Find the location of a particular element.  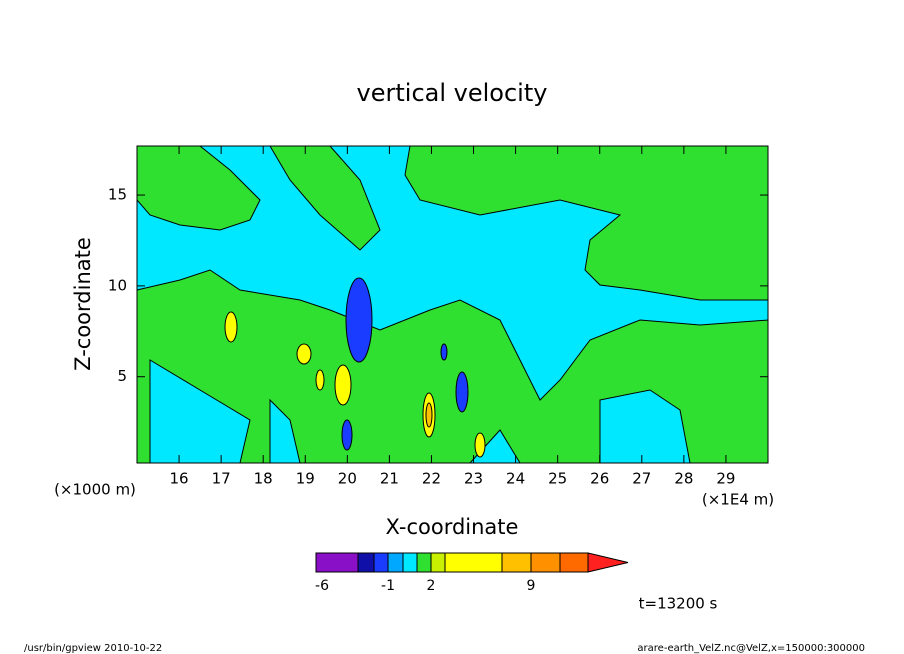

colorbar-tick-label: 9 is located at coordinates (531, 586).